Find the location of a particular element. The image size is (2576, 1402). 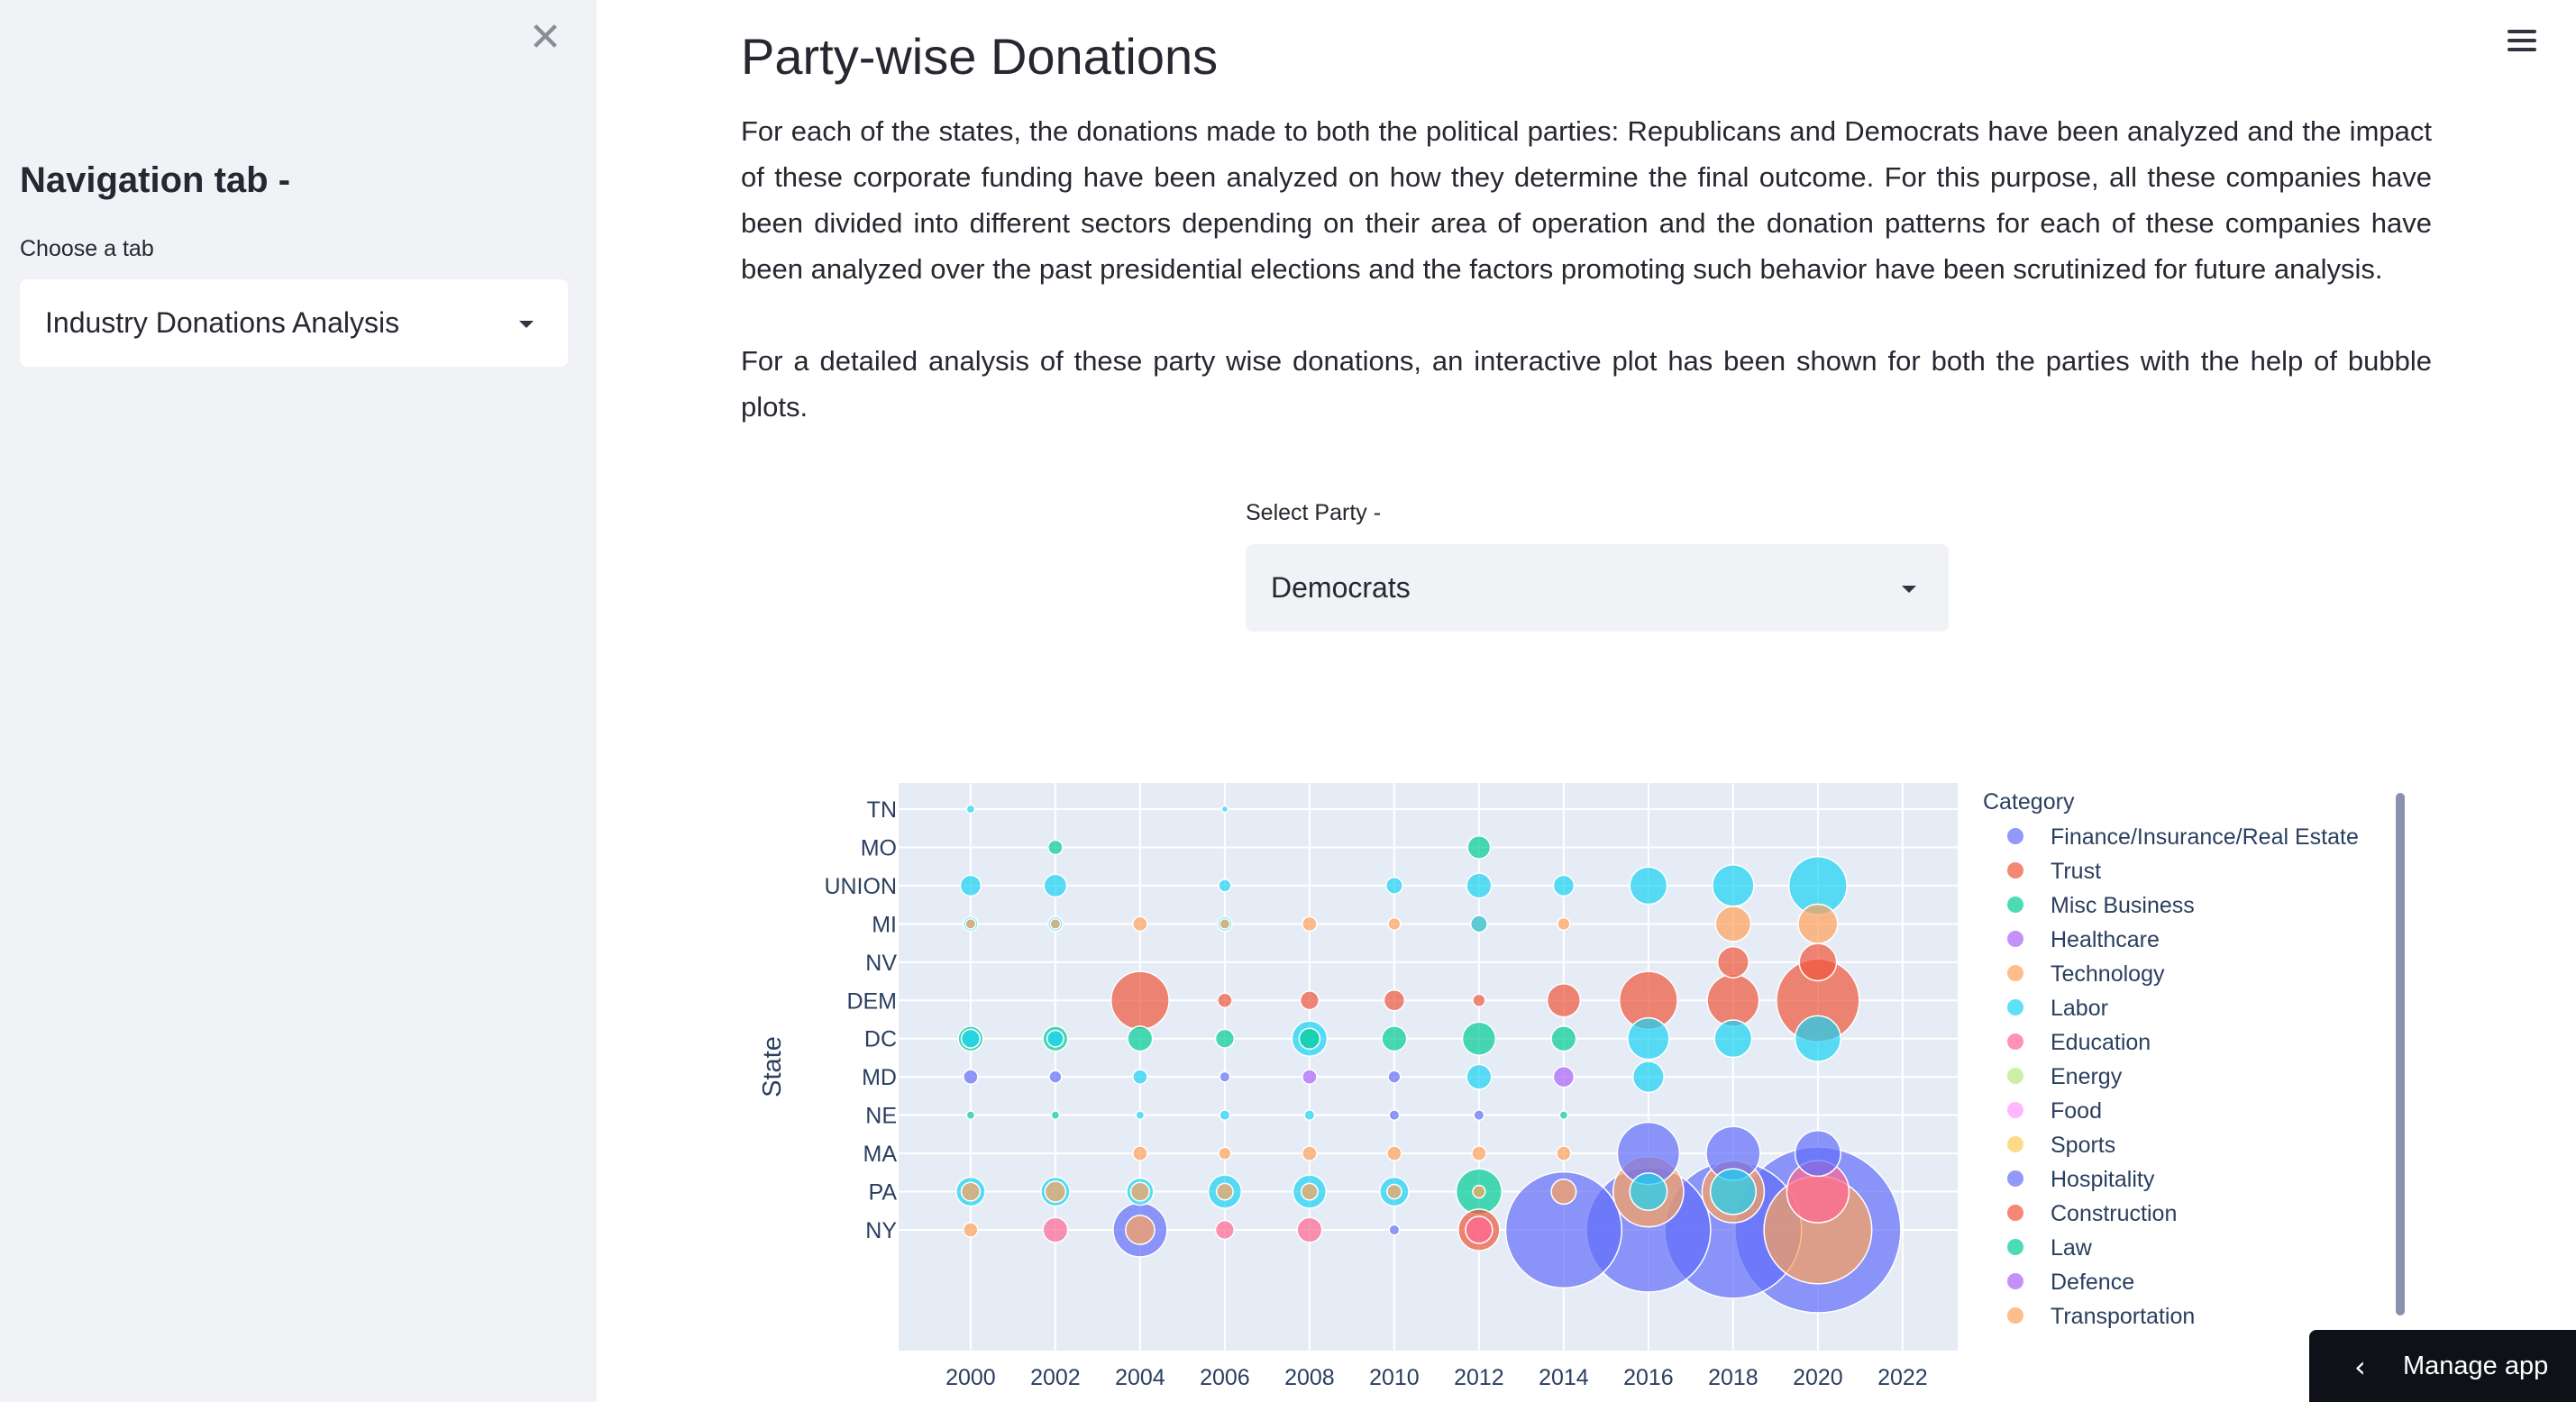

legend-item: Construction is located at coordinates (2092, 1213).